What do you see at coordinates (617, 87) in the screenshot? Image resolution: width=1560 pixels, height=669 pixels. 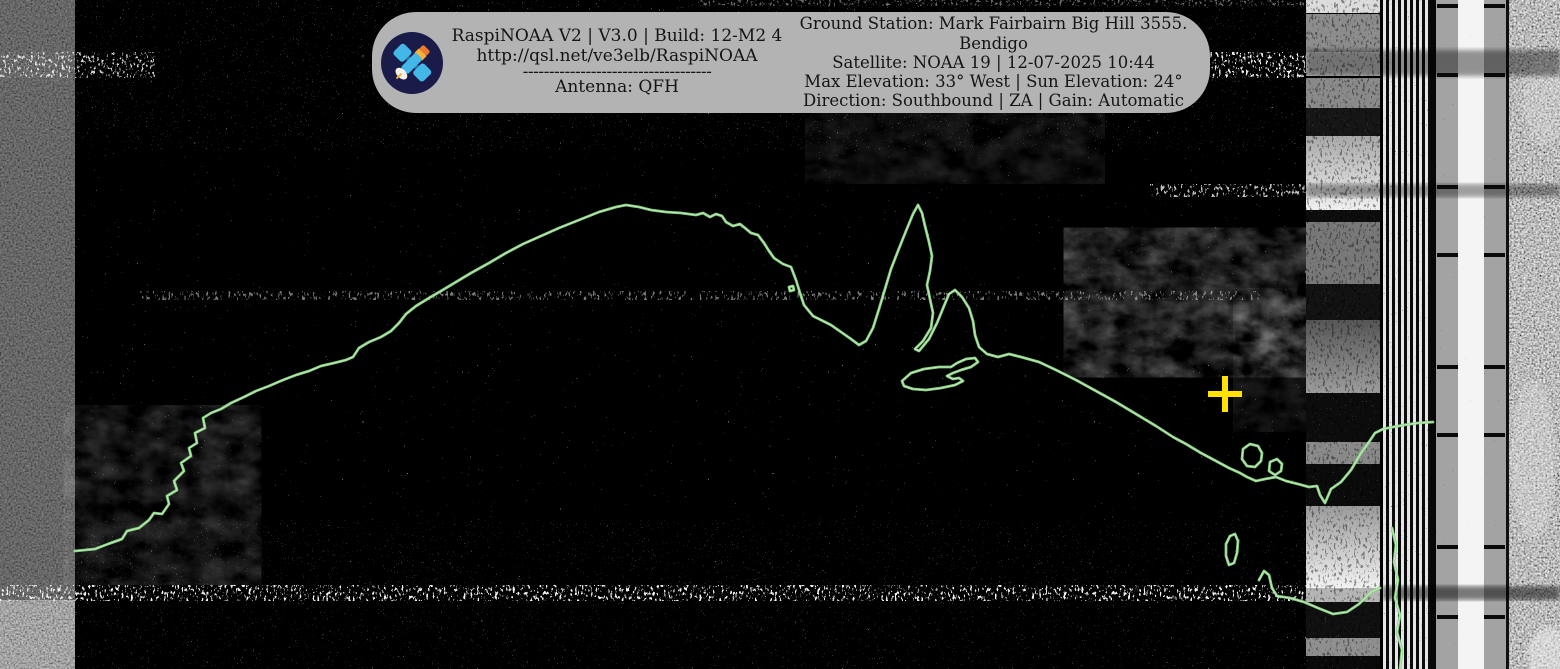 I see `antenna-info-text: Antenna: QFH` at bounding box center [617, 87].